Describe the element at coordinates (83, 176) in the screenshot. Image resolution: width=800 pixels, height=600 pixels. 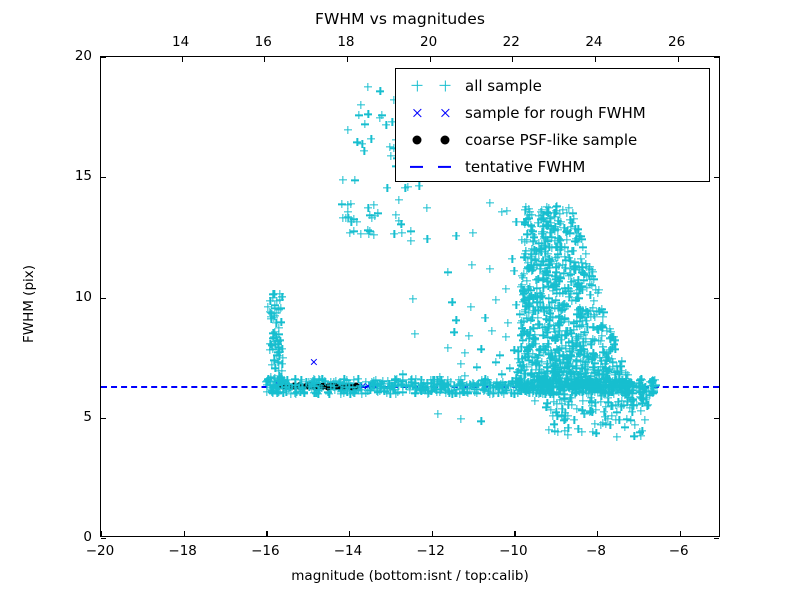
I see `axis-tick-label: 15` at that location.